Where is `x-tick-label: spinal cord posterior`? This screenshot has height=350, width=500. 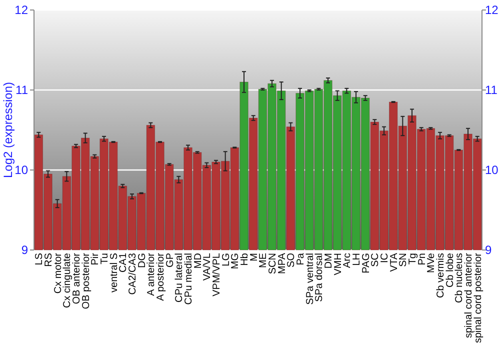
x-tick-label: spinal cord posterior is located at coordinates (478, 298).